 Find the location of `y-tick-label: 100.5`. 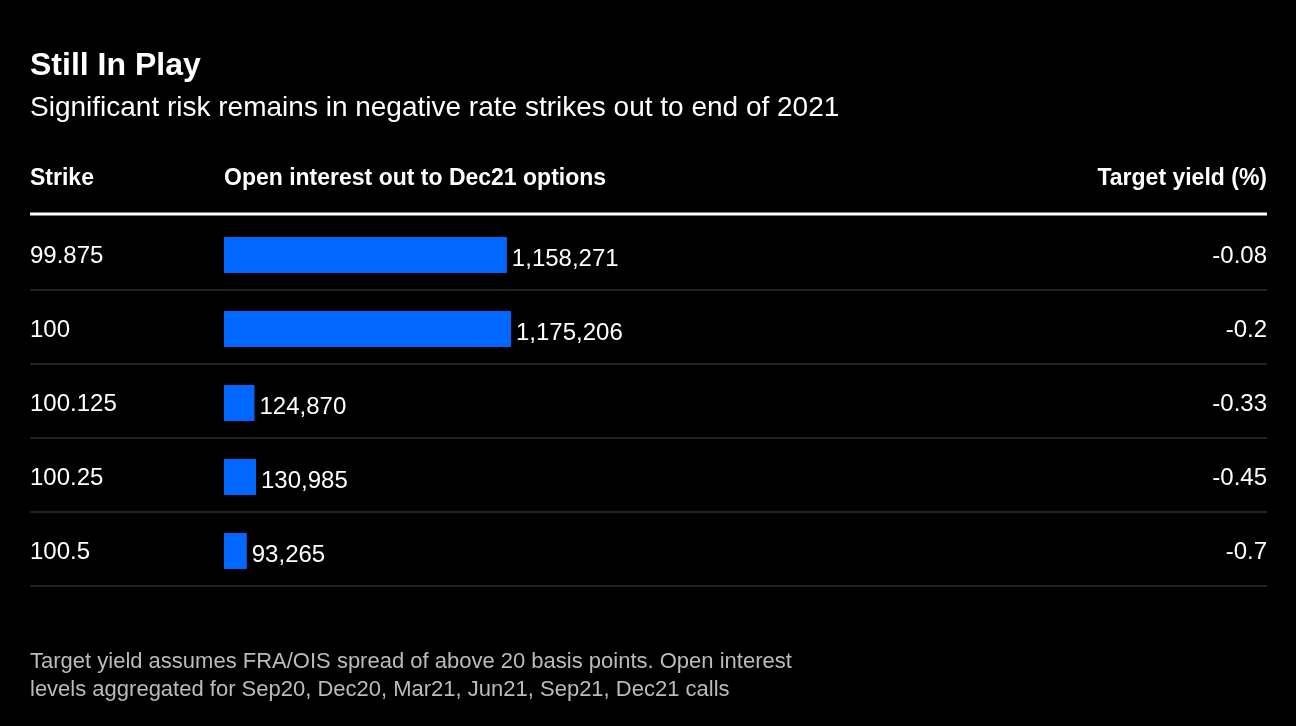

y-tick-label: 100.5 is located at coordinates (60, 550).